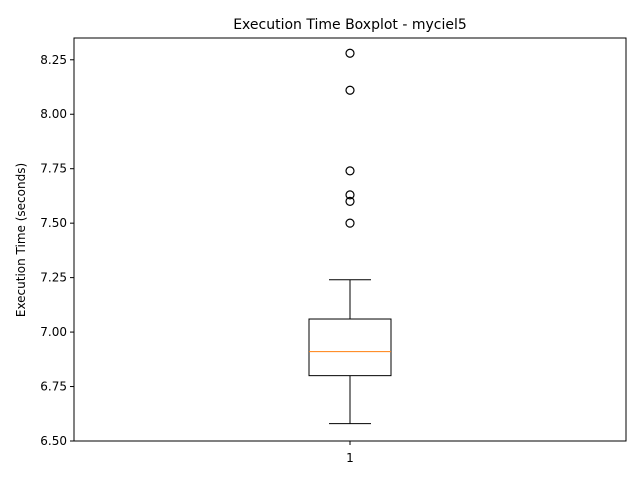 The height and width of the screenshot is (484, 640). I want to click on y-axis: 6.50 6.75 7.00 7.25 7.50 7.75 8.00 8.25, so click(57, 250).